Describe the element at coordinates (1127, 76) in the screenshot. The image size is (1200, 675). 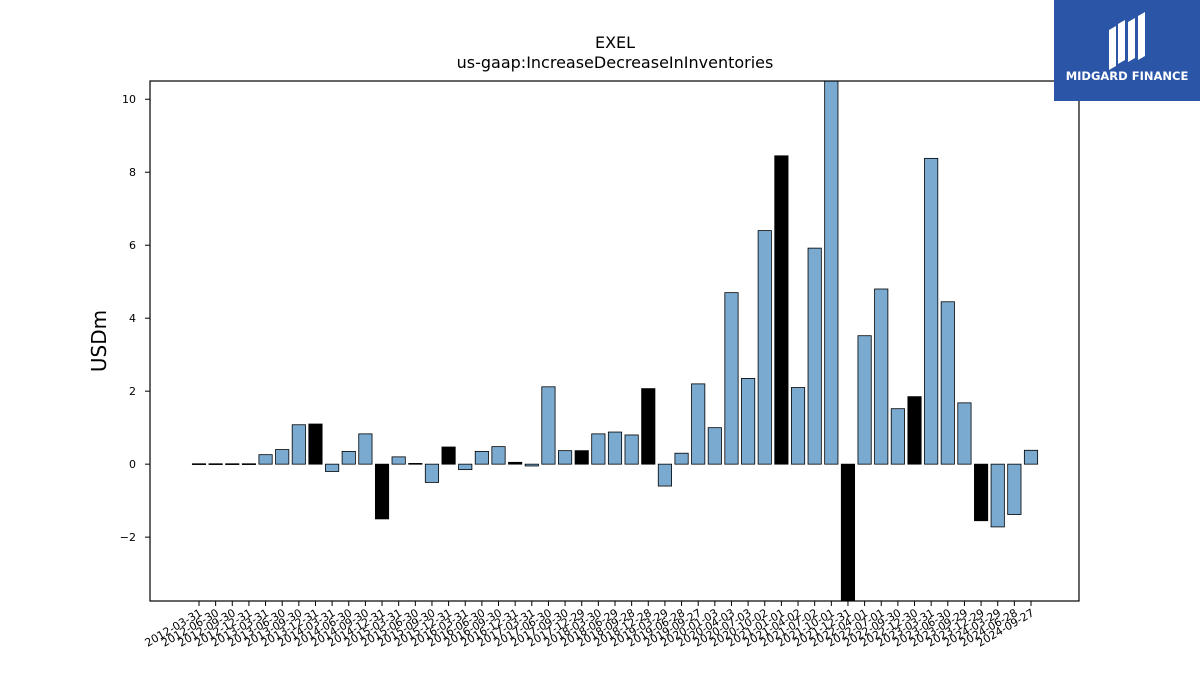
I see `brand-name: MIDGARD FINANCE` at that location.